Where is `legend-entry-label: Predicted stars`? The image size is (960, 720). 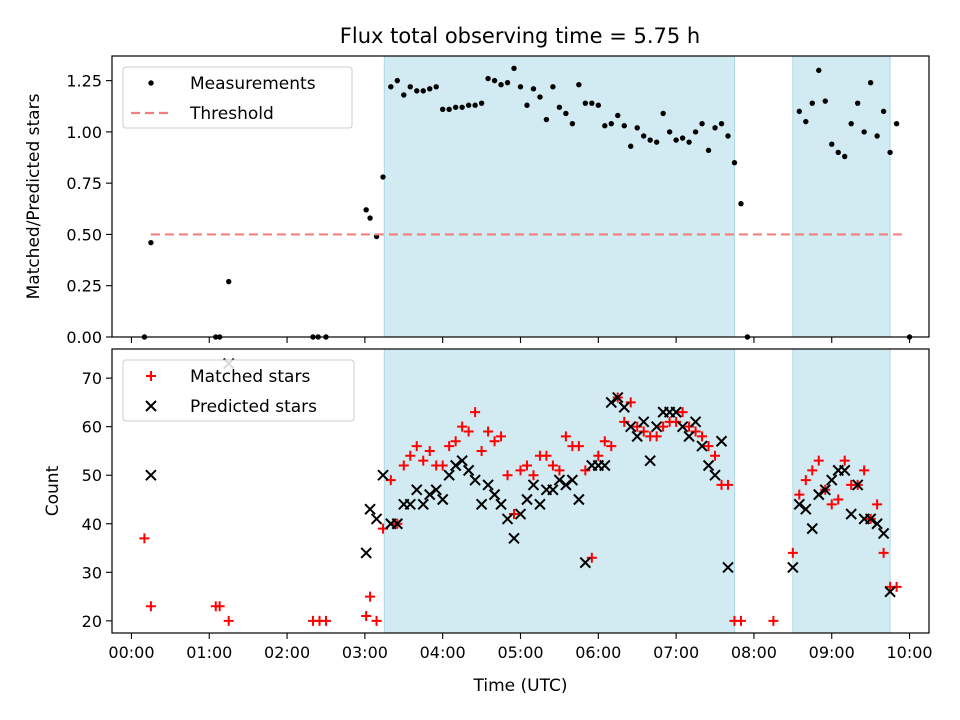 legend-entry-label: Predicted stars is located at coordinates (253, 407).